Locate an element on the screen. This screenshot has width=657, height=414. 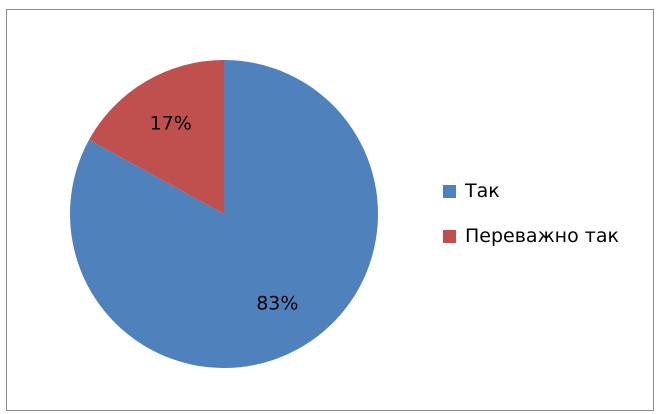
legend-item-perevazhno-tak: Переважно так is located at coordinates (531, 236).